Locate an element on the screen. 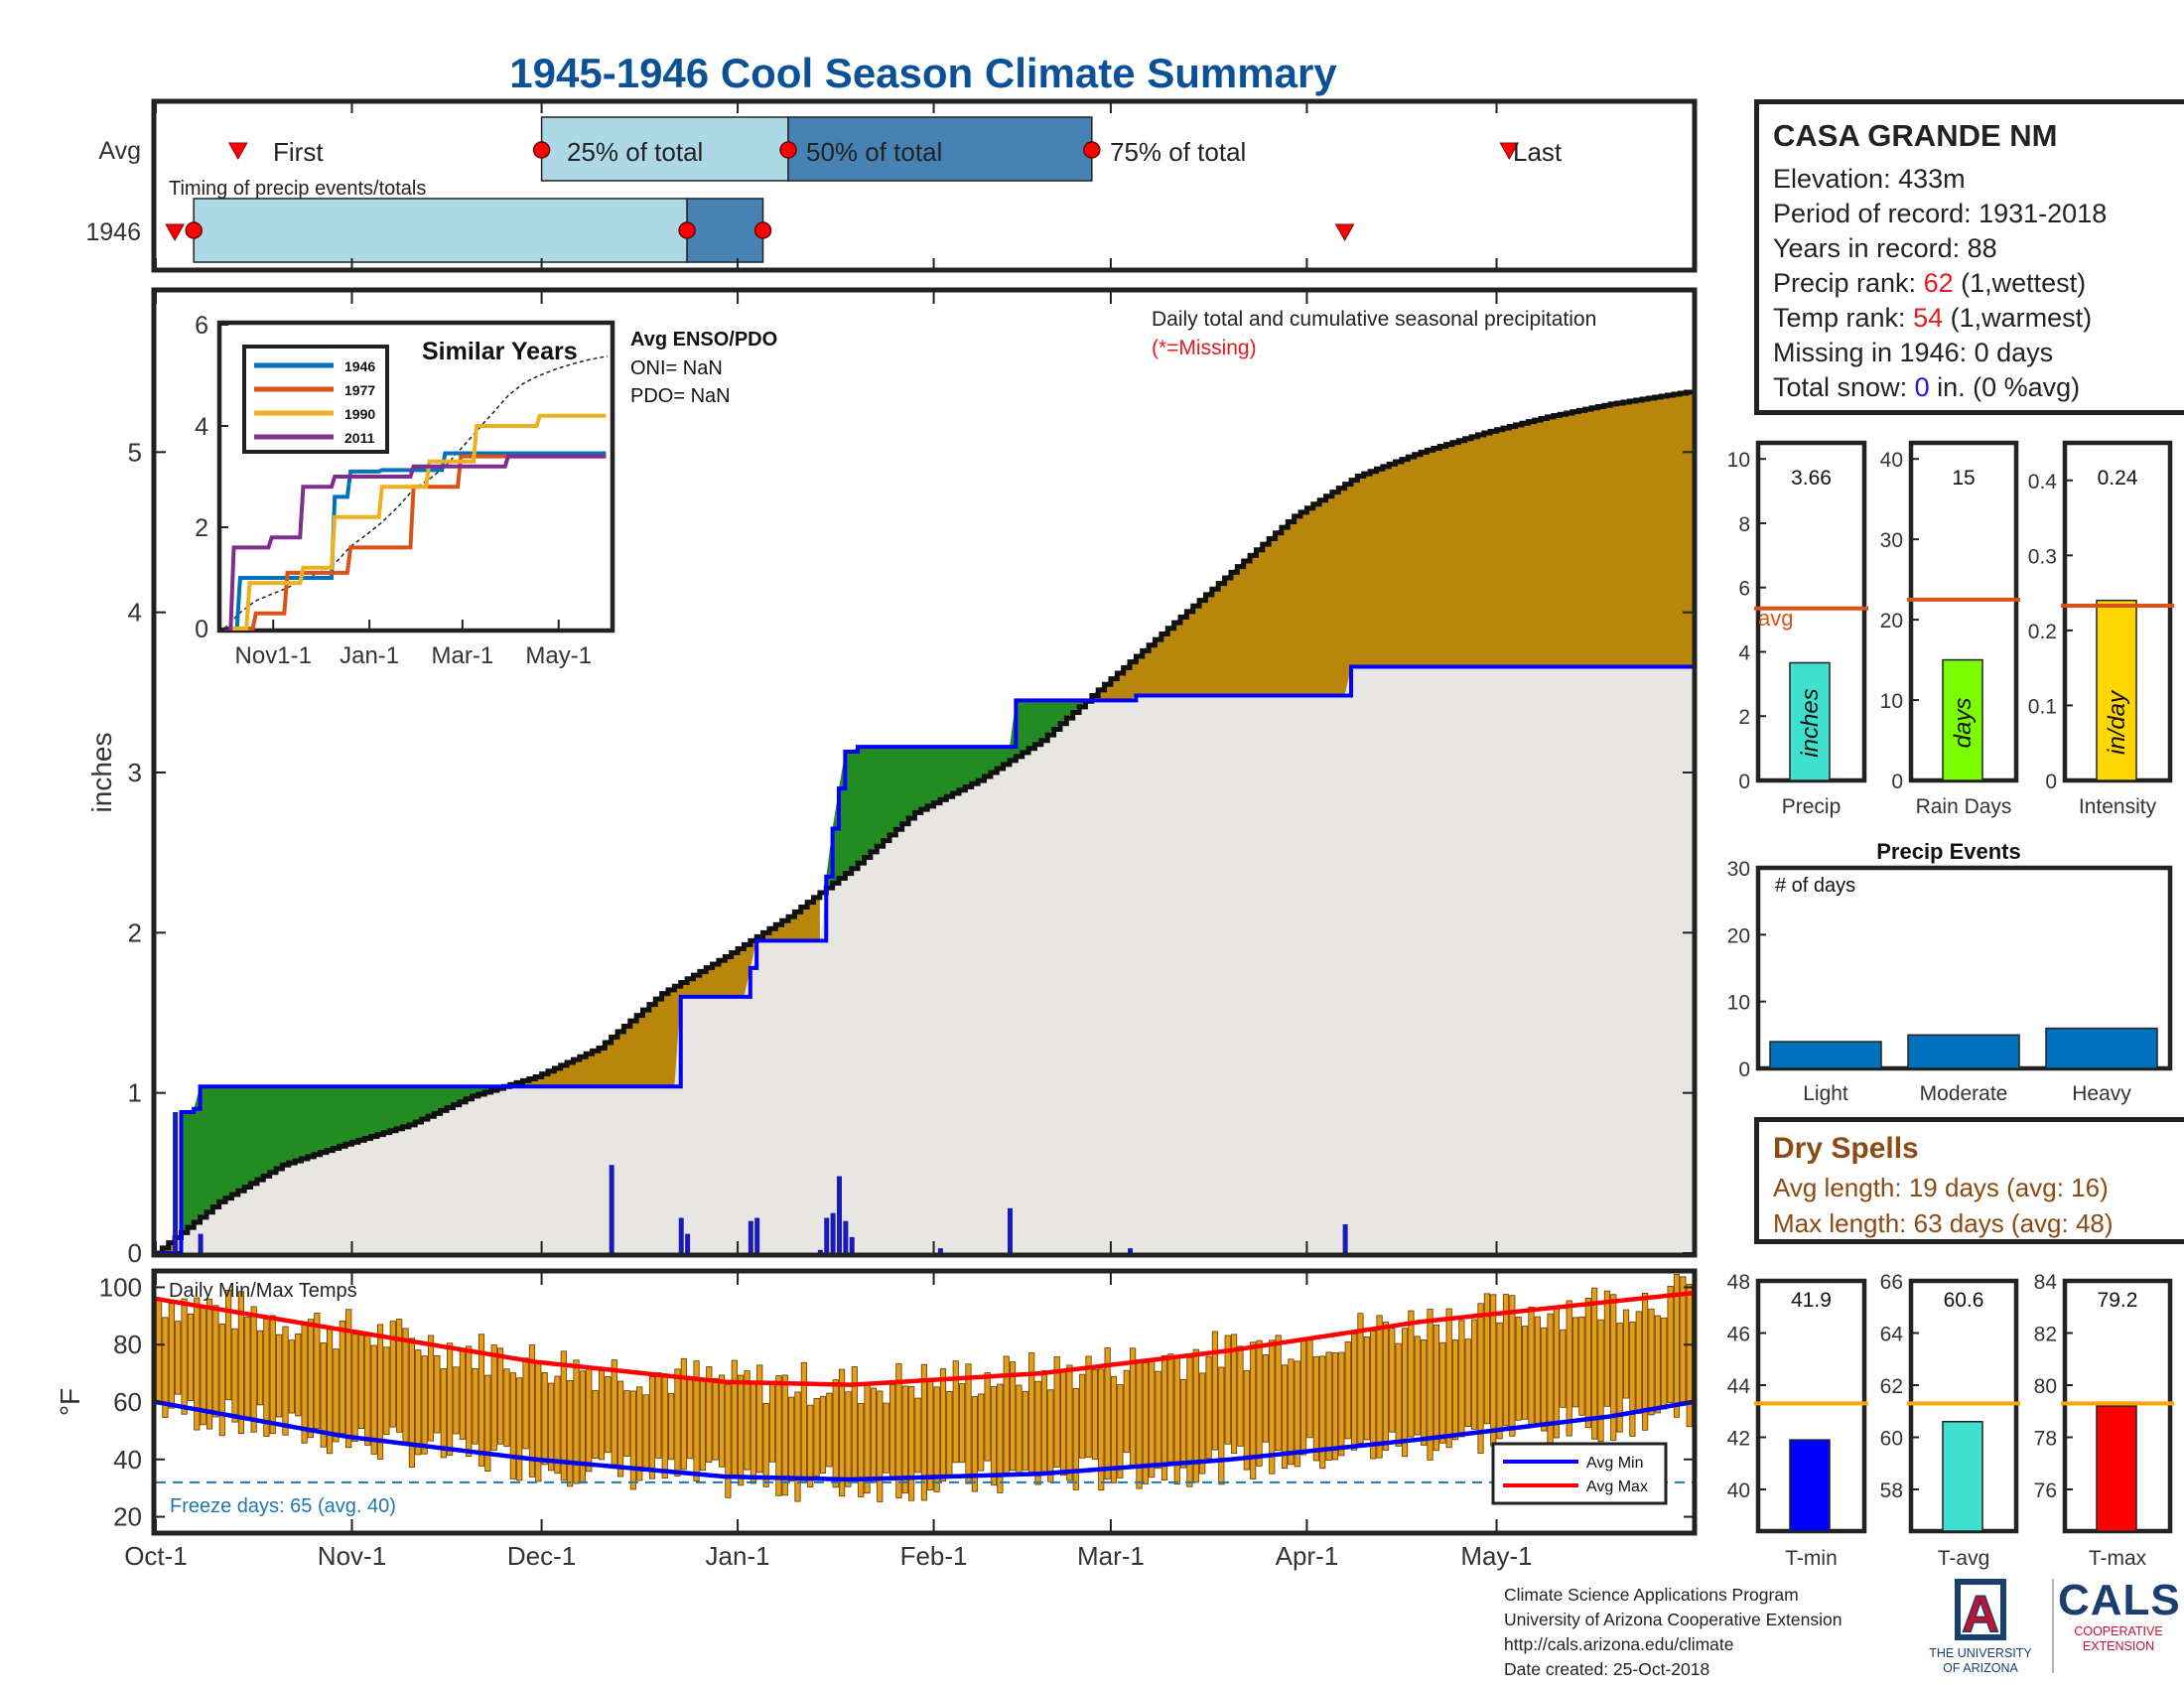 The width and height of the screenshot is (2184, 1688). event-ytick-label: 30 is located at coordinates (1738, 869).